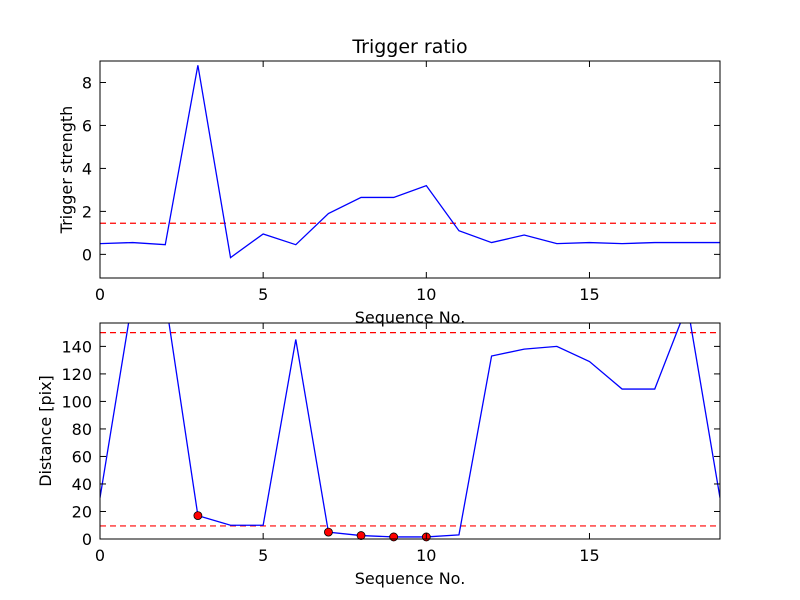  Describe the element at coordinates (45, 431) in the screenshot. I see `chart2.y-axis-label: Distance [pix]` at that location.